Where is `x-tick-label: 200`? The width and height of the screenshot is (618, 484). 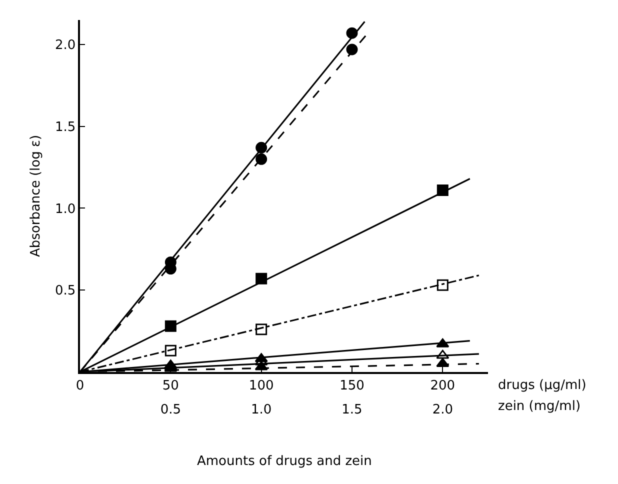 x-tick-label: 200 is located at coordinates (443, 386).